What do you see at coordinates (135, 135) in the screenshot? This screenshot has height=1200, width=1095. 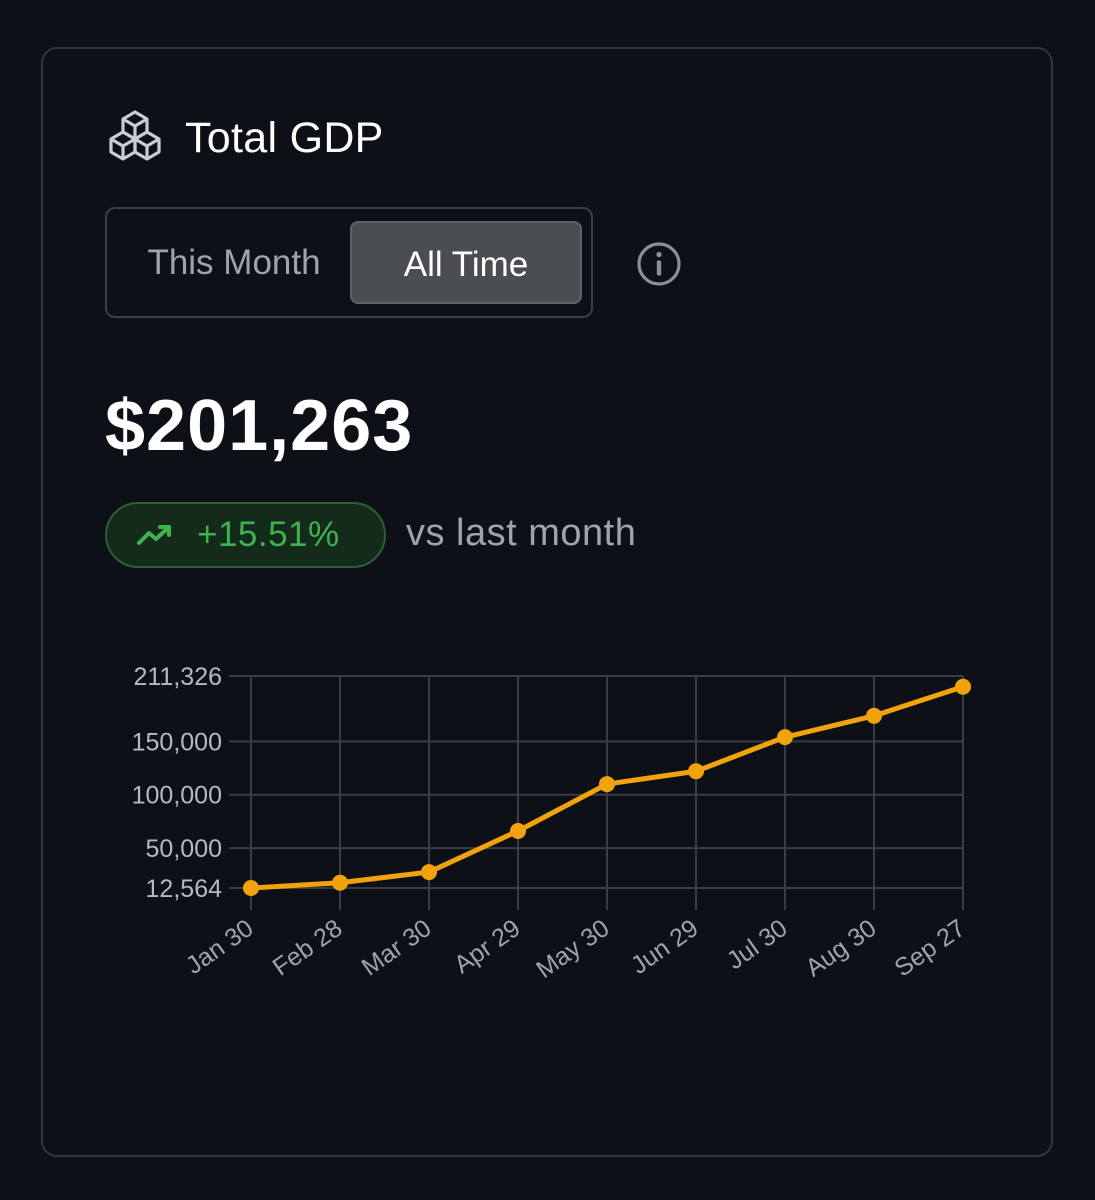 I see `cubes-icon` at bounding box center [135, 135].